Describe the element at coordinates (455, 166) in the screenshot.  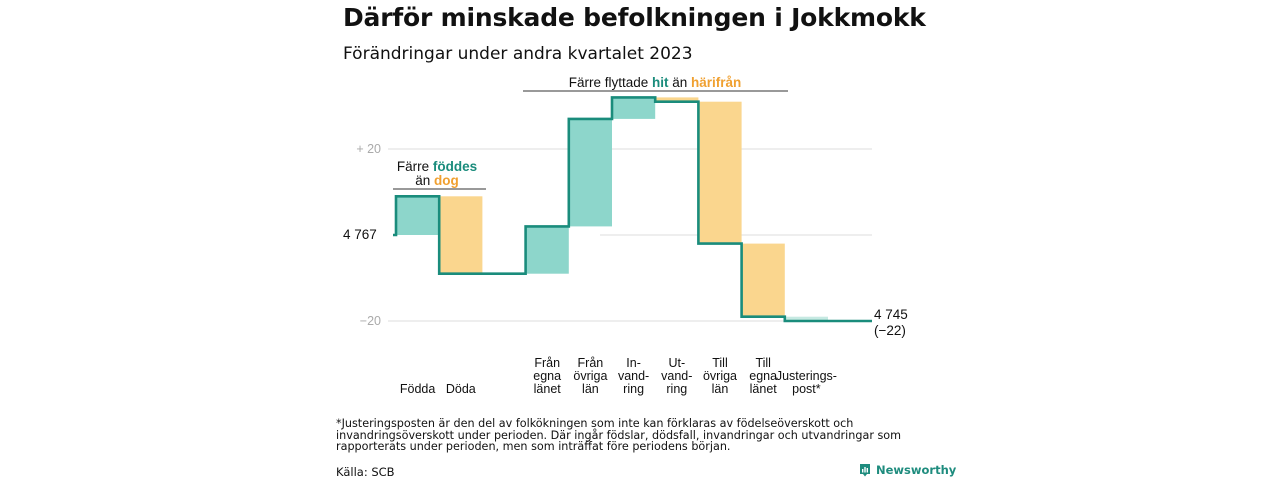
I see `annotation-span: föddes` at that location.